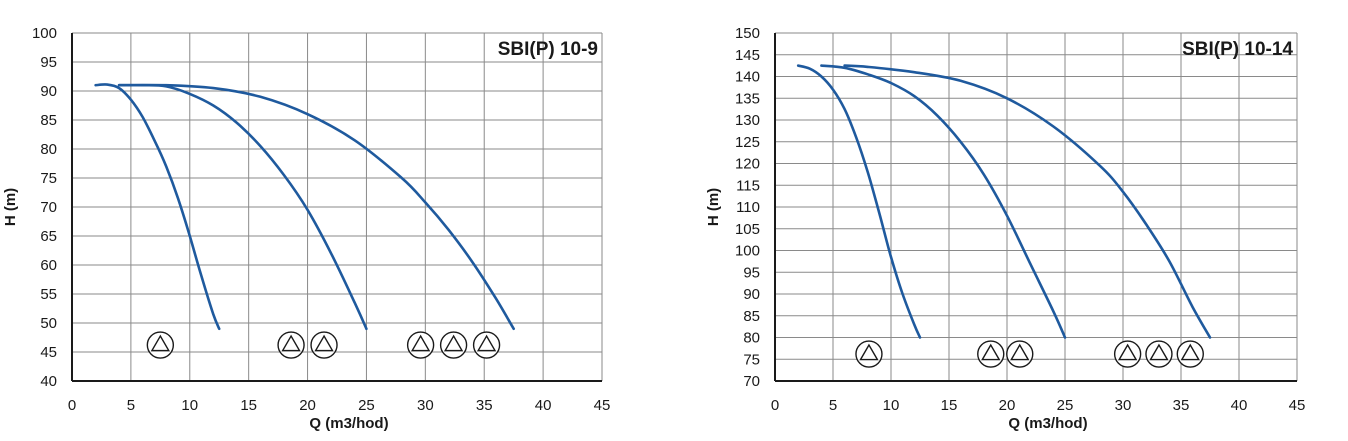 The image size is (1348, 441). What do you see at coordinates (48, 294) in the screenshot?
I see `y-tick-label: 55` at bounding box center [48, 294].